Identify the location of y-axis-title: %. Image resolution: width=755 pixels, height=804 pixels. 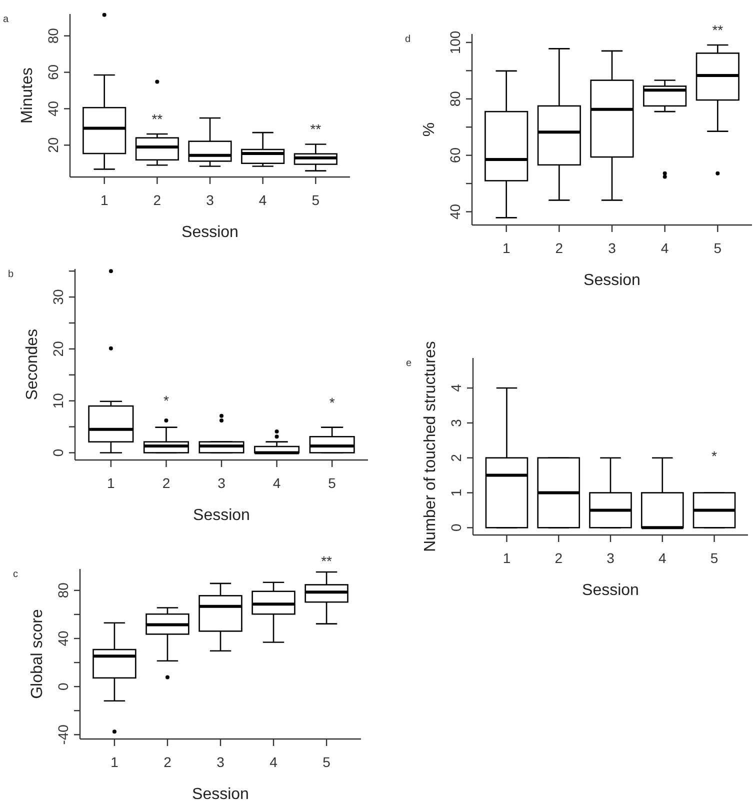
(429, 129).